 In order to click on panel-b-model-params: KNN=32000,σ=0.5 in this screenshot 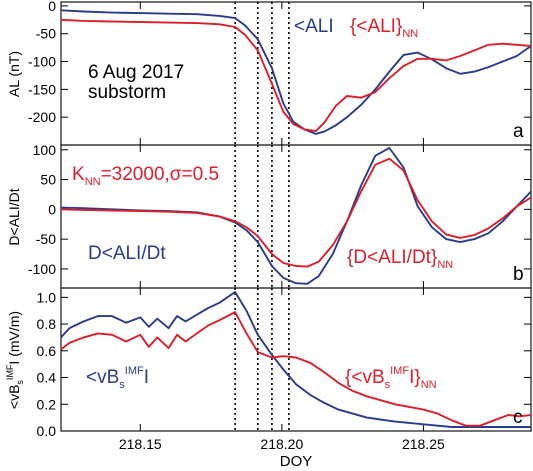, I will do `click(145, 176)`.